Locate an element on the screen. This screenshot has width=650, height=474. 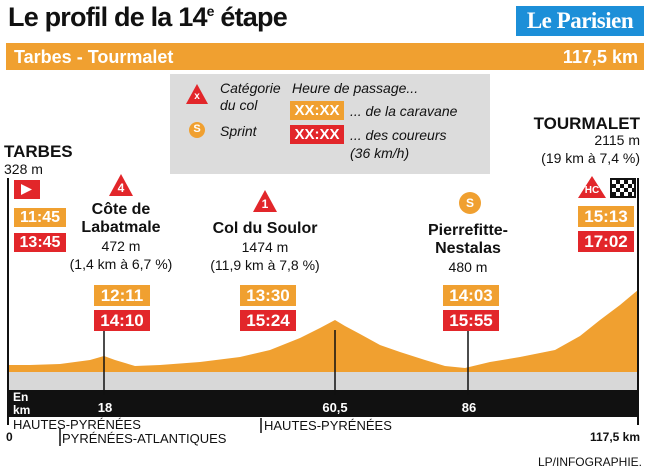
tarbes-riders-time: 13:45 is located at coordinates (40, 242).